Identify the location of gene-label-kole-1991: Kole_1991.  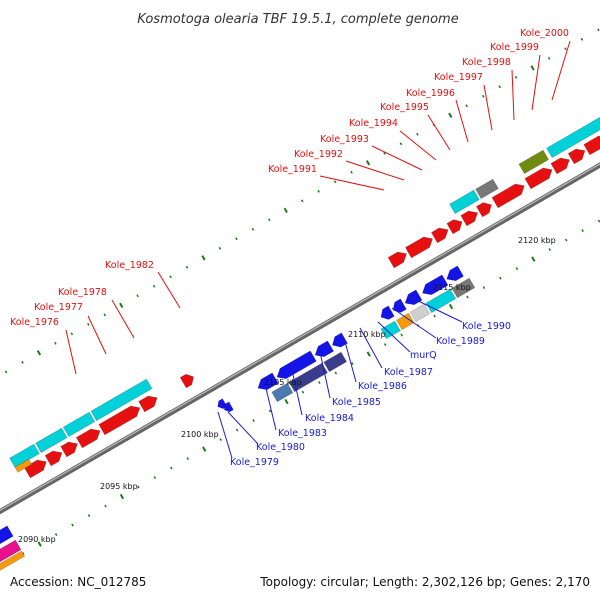
(292, 169).